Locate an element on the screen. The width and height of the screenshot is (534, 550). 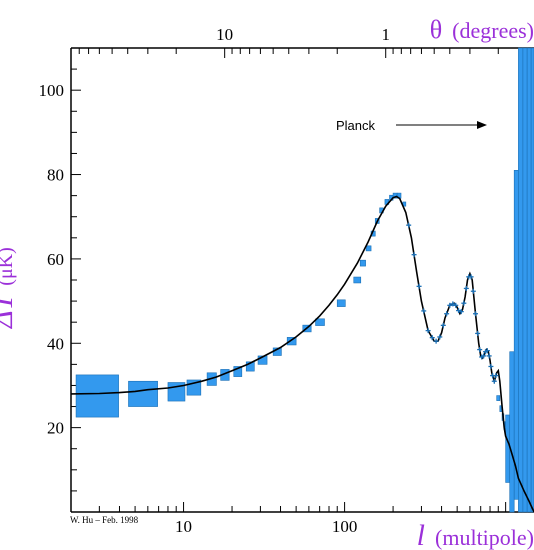
x-axis-symbol: l is located at coordinates (421, 534).